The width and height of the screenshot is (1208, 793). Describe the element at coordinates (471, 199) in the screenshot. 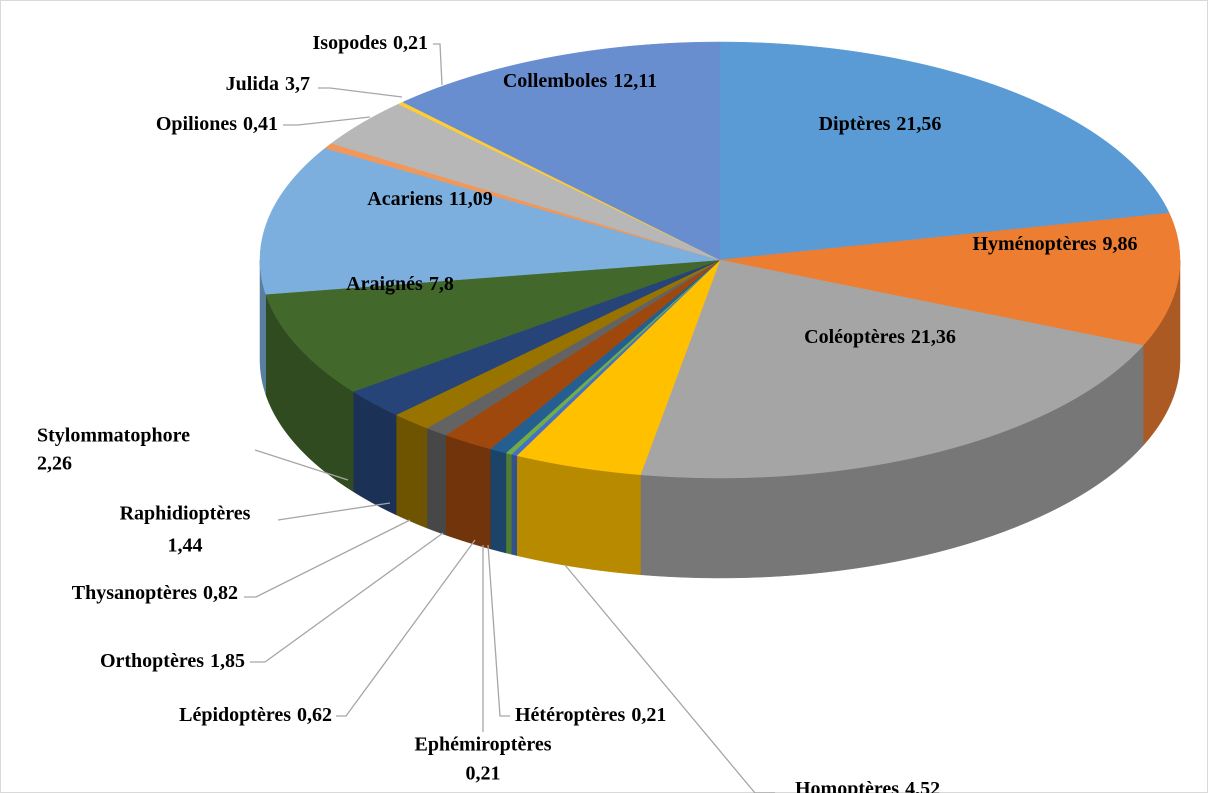

I see `slice-value-label: 11,09` at that location.